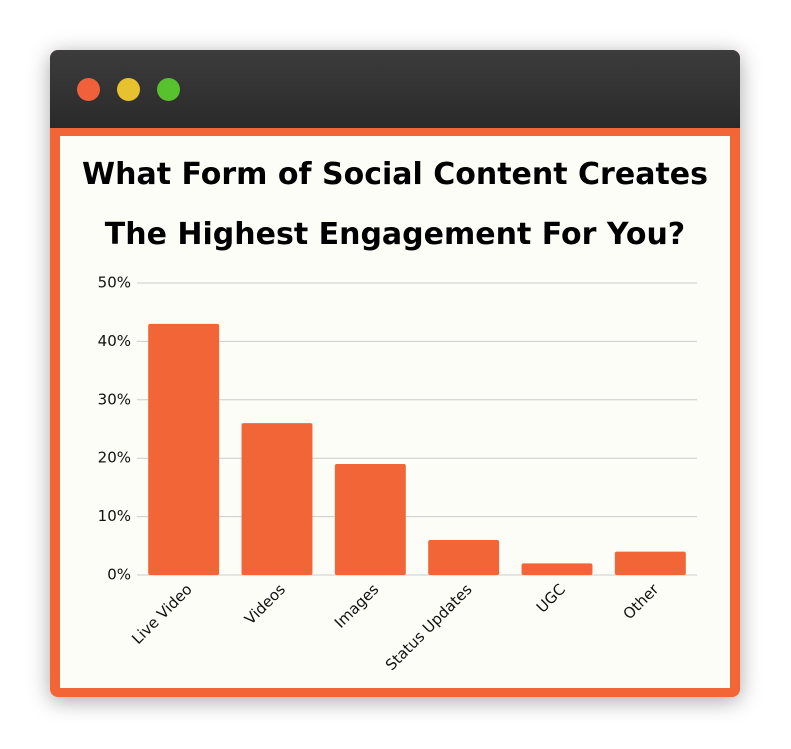 The height and width of the screenshot is (749, 791). Describe the element at coordinates (114, 458) in the screenshot. I see `y-tick-label: 20%` at that location.